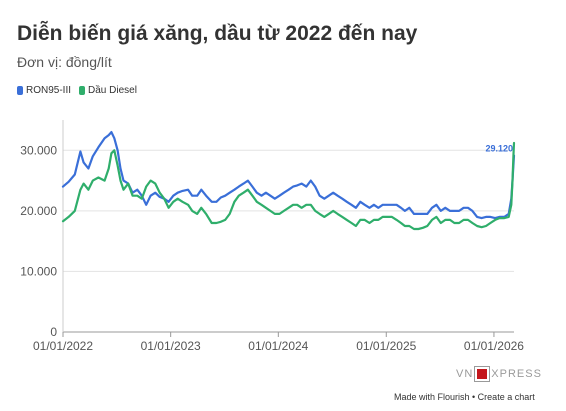  Describe the element at coordinates (63, 346) in the screenshot. I see `x-tick-label: 01/01/2022` at that location.